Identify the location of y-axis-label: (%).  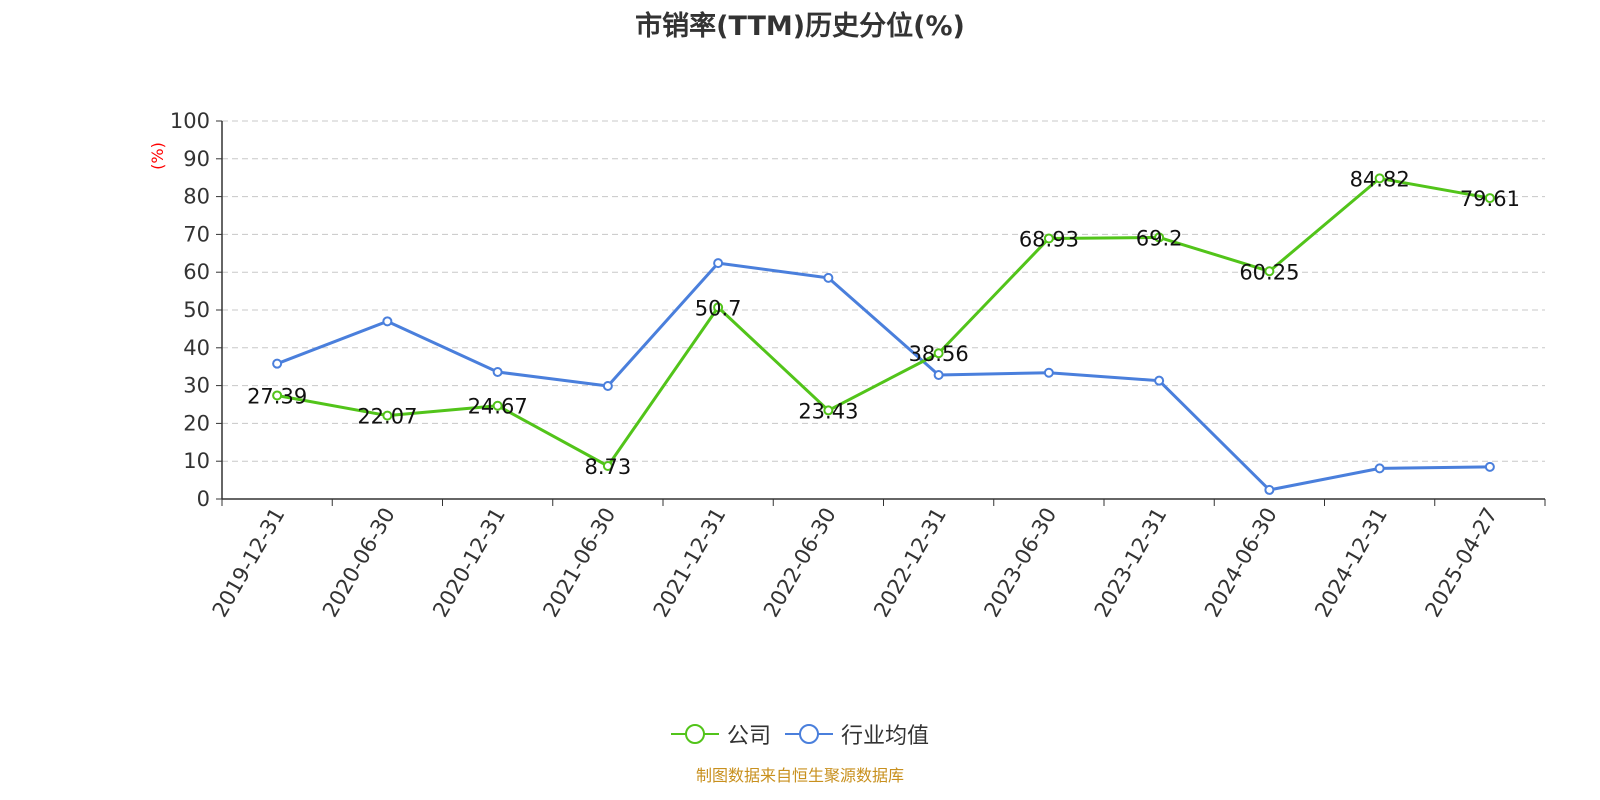
(157, 156).